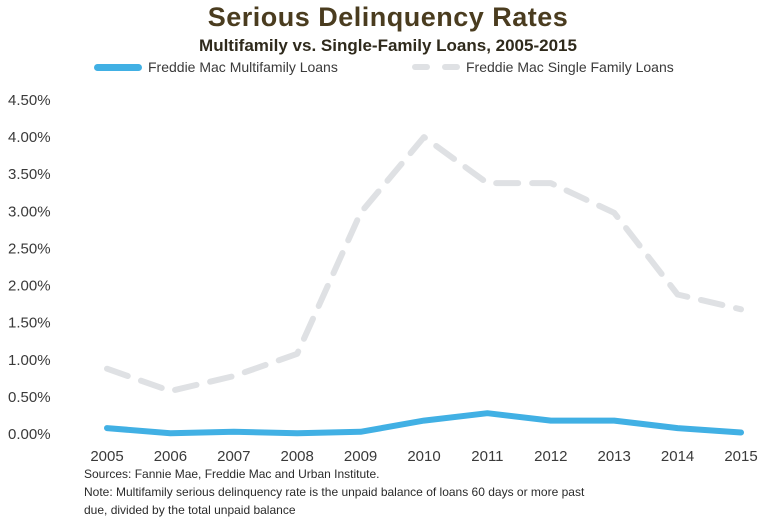 Image resolution: width=776 pixels, height=523 pixels. Describe the element at coordinates (29, 174) in the screenshot. I see `y-tick-label: 3.50%` at that location.